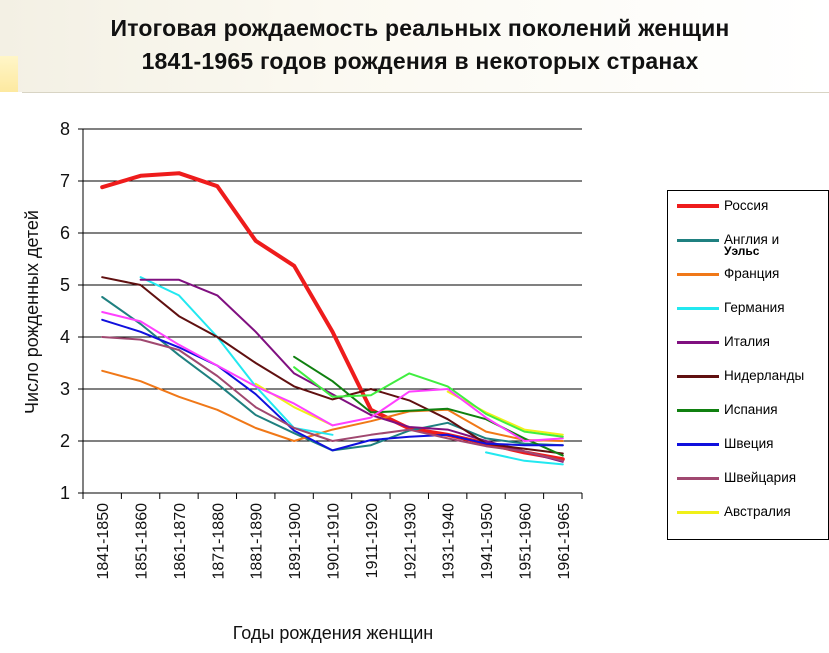 The width and height of the screenshot is (829, 653). I want to click on x-tick-label: 1941-1950, so click(487, 541).